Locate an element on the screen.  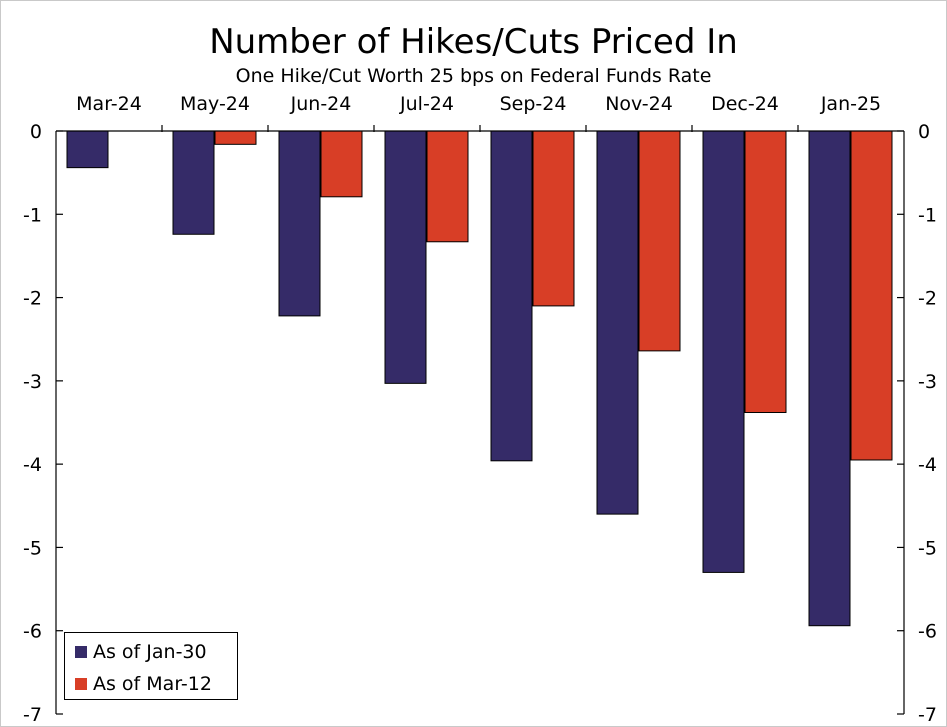
legend: As of Jan-30 As of Mar-12 is located at coordinates (151, 666).